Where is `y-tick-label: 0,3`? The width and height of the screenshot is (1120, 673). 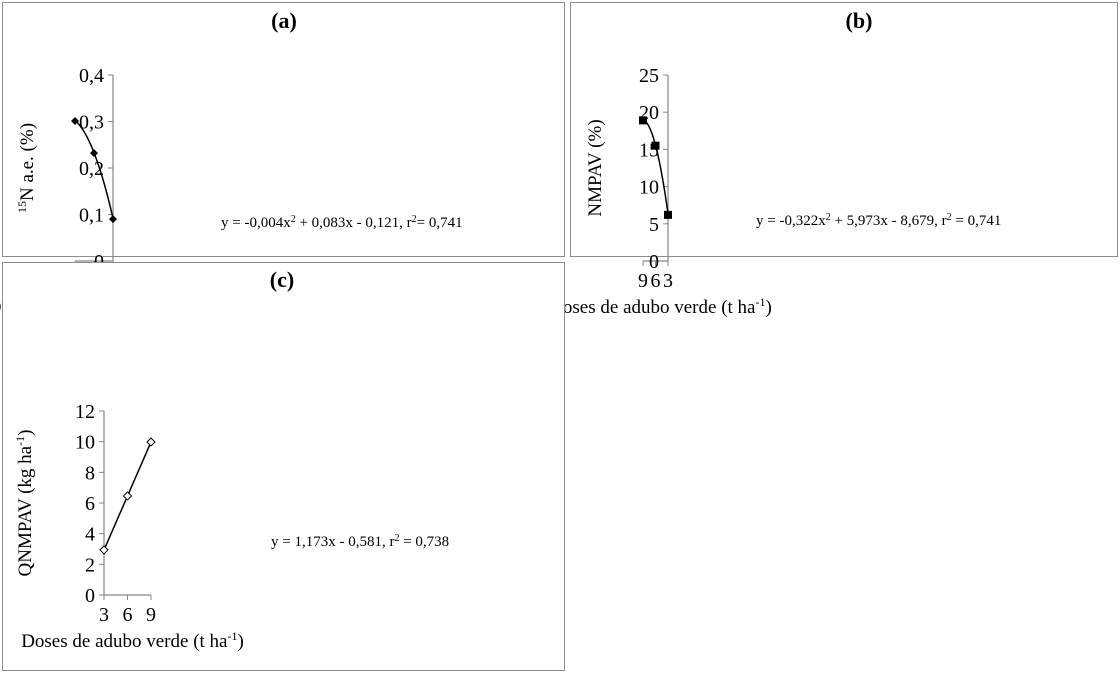 y-tick-label: 0,3 is located at coordinates (91, 123).